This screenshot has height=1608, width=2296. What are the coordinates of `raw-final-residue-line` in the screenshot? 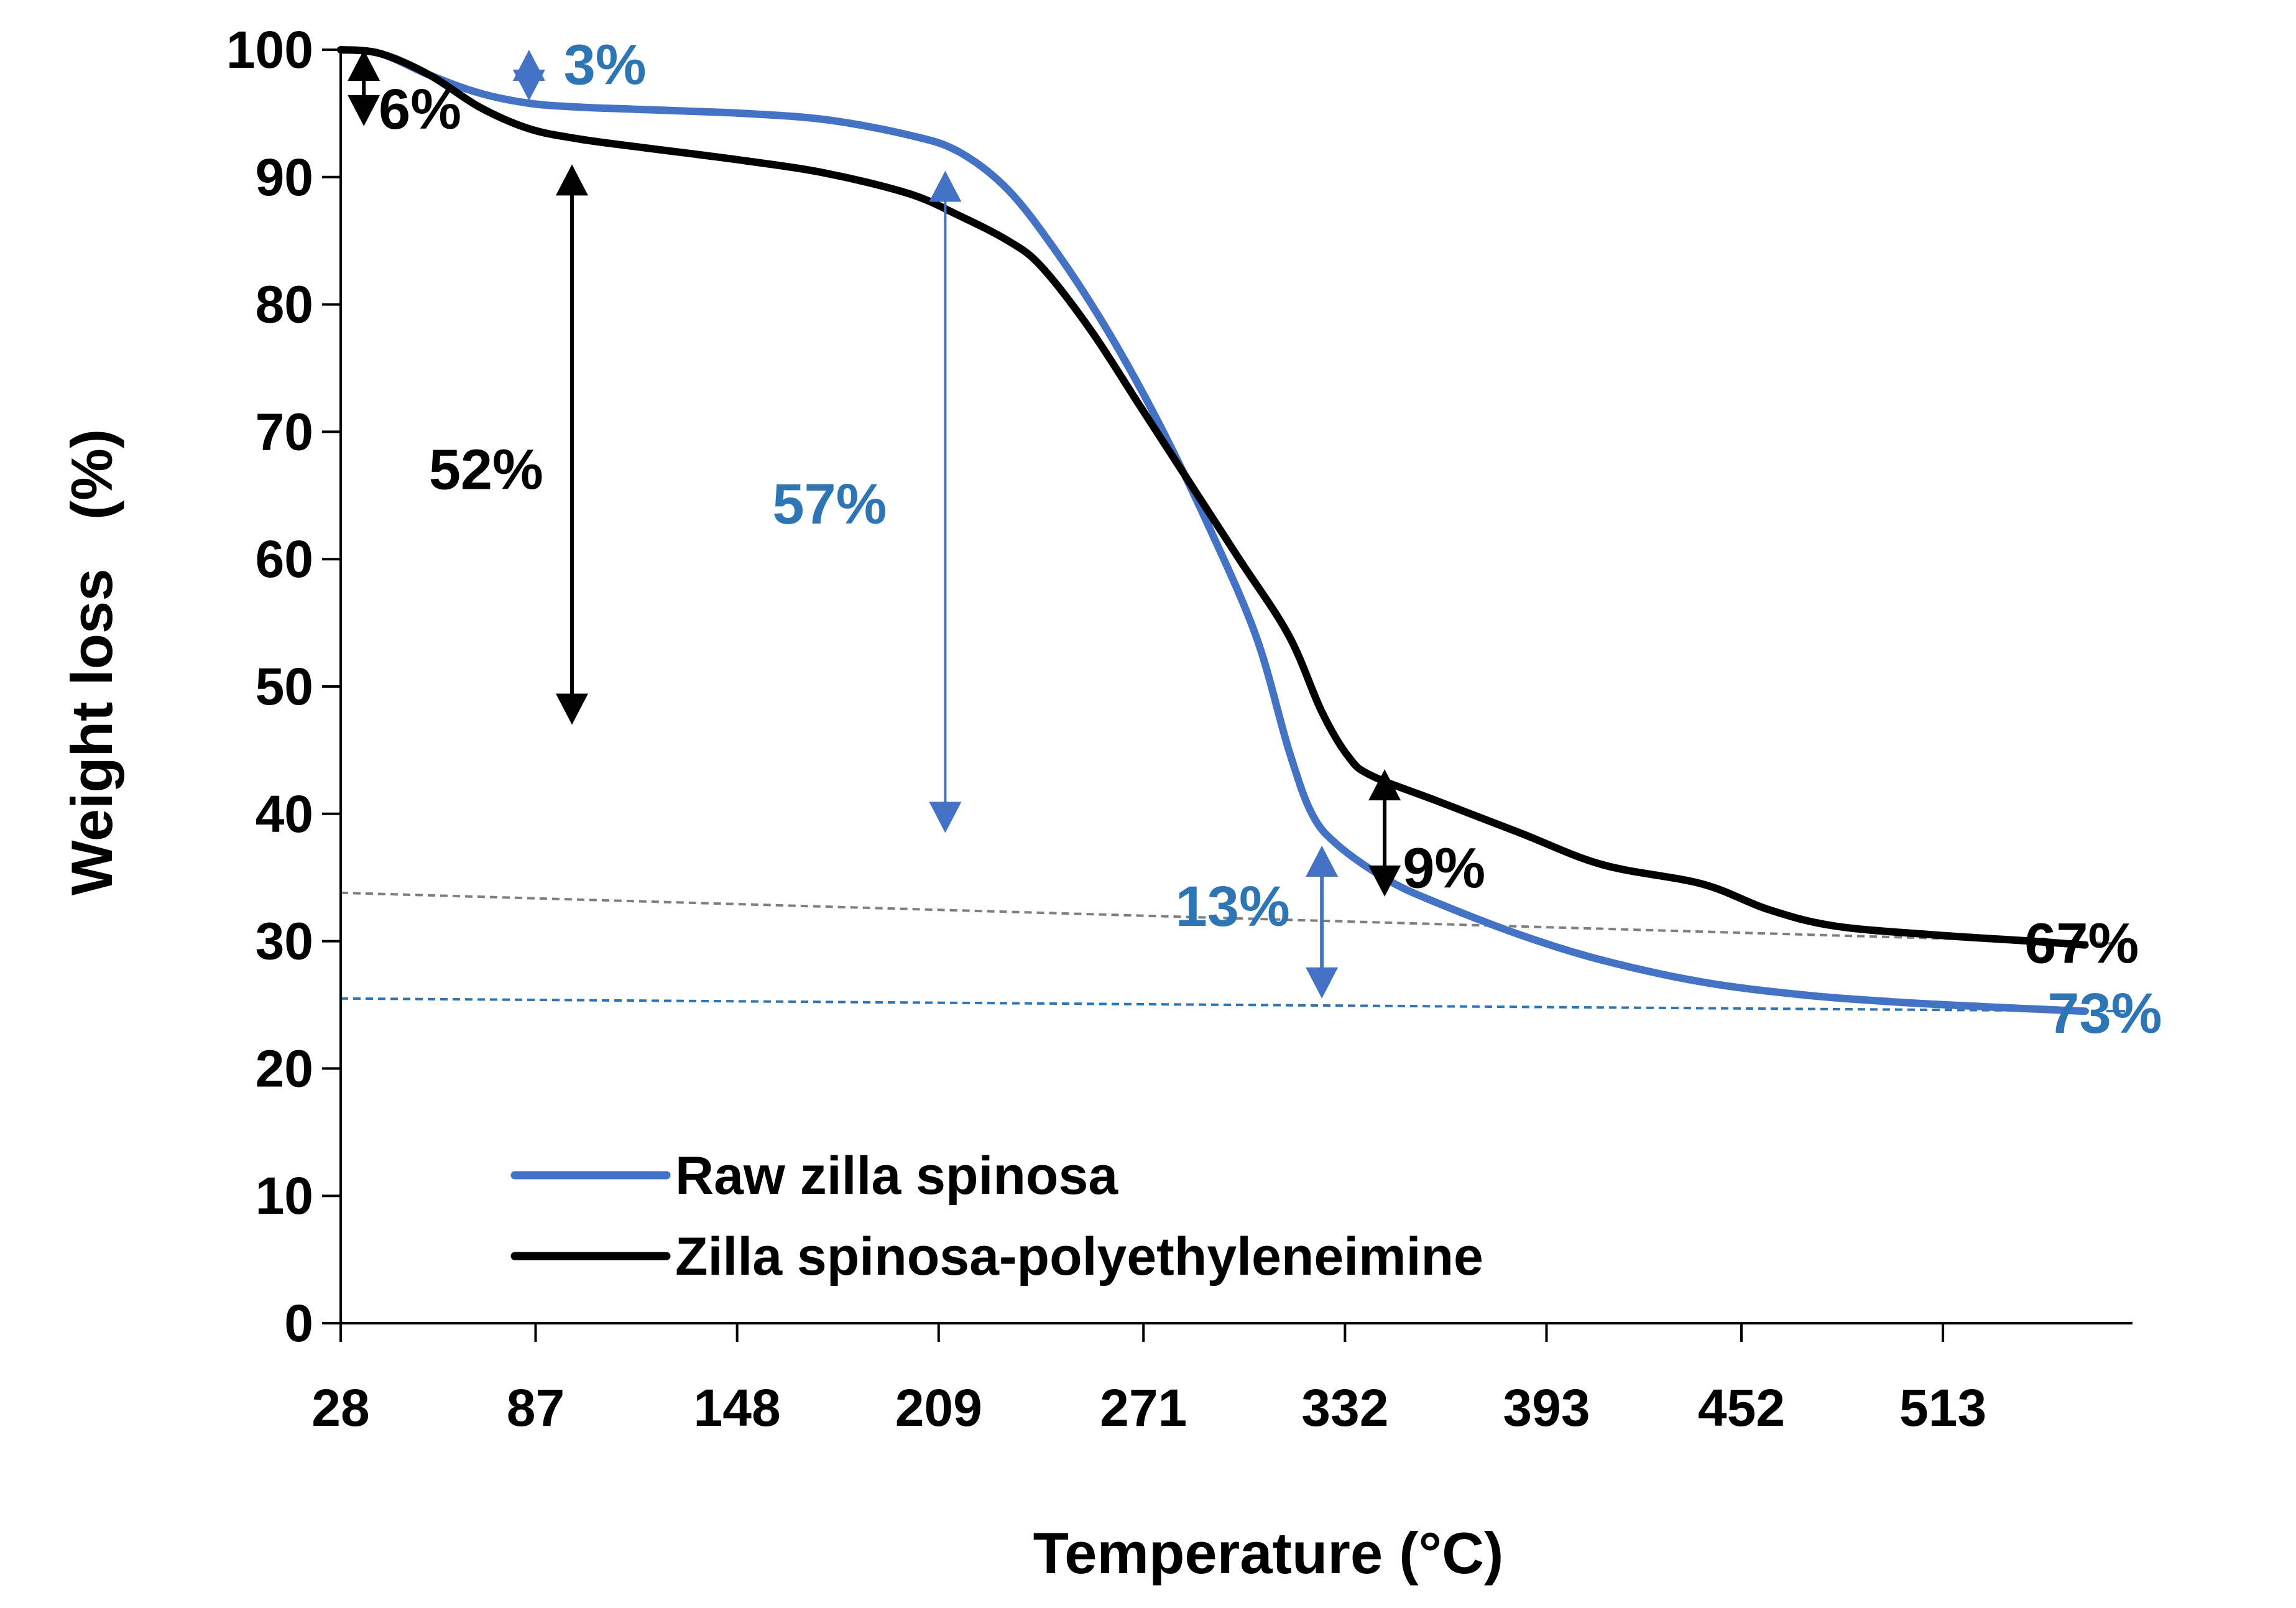 It's located at (1233, 1005).